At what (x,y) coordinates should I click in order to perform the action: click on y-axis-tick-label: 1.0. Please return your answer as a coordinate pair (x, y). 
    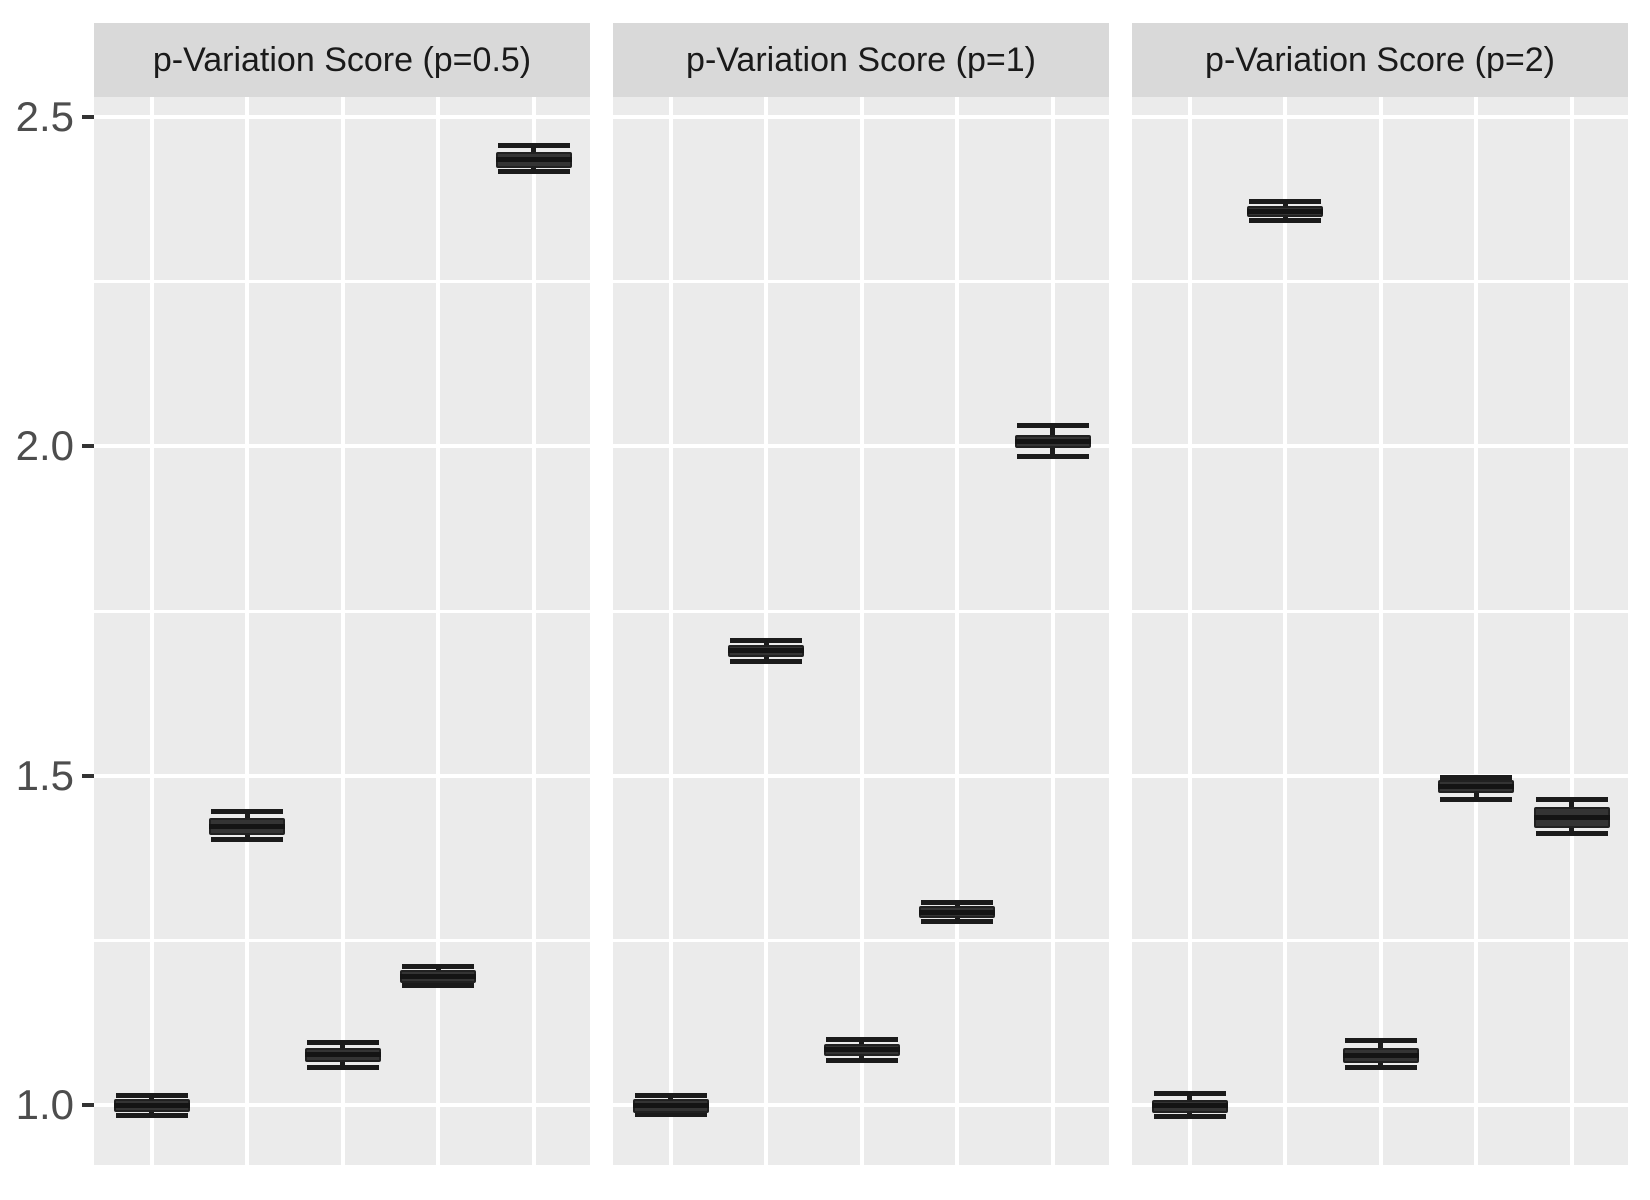
    Looking at the image, I should click on (44, 1105).